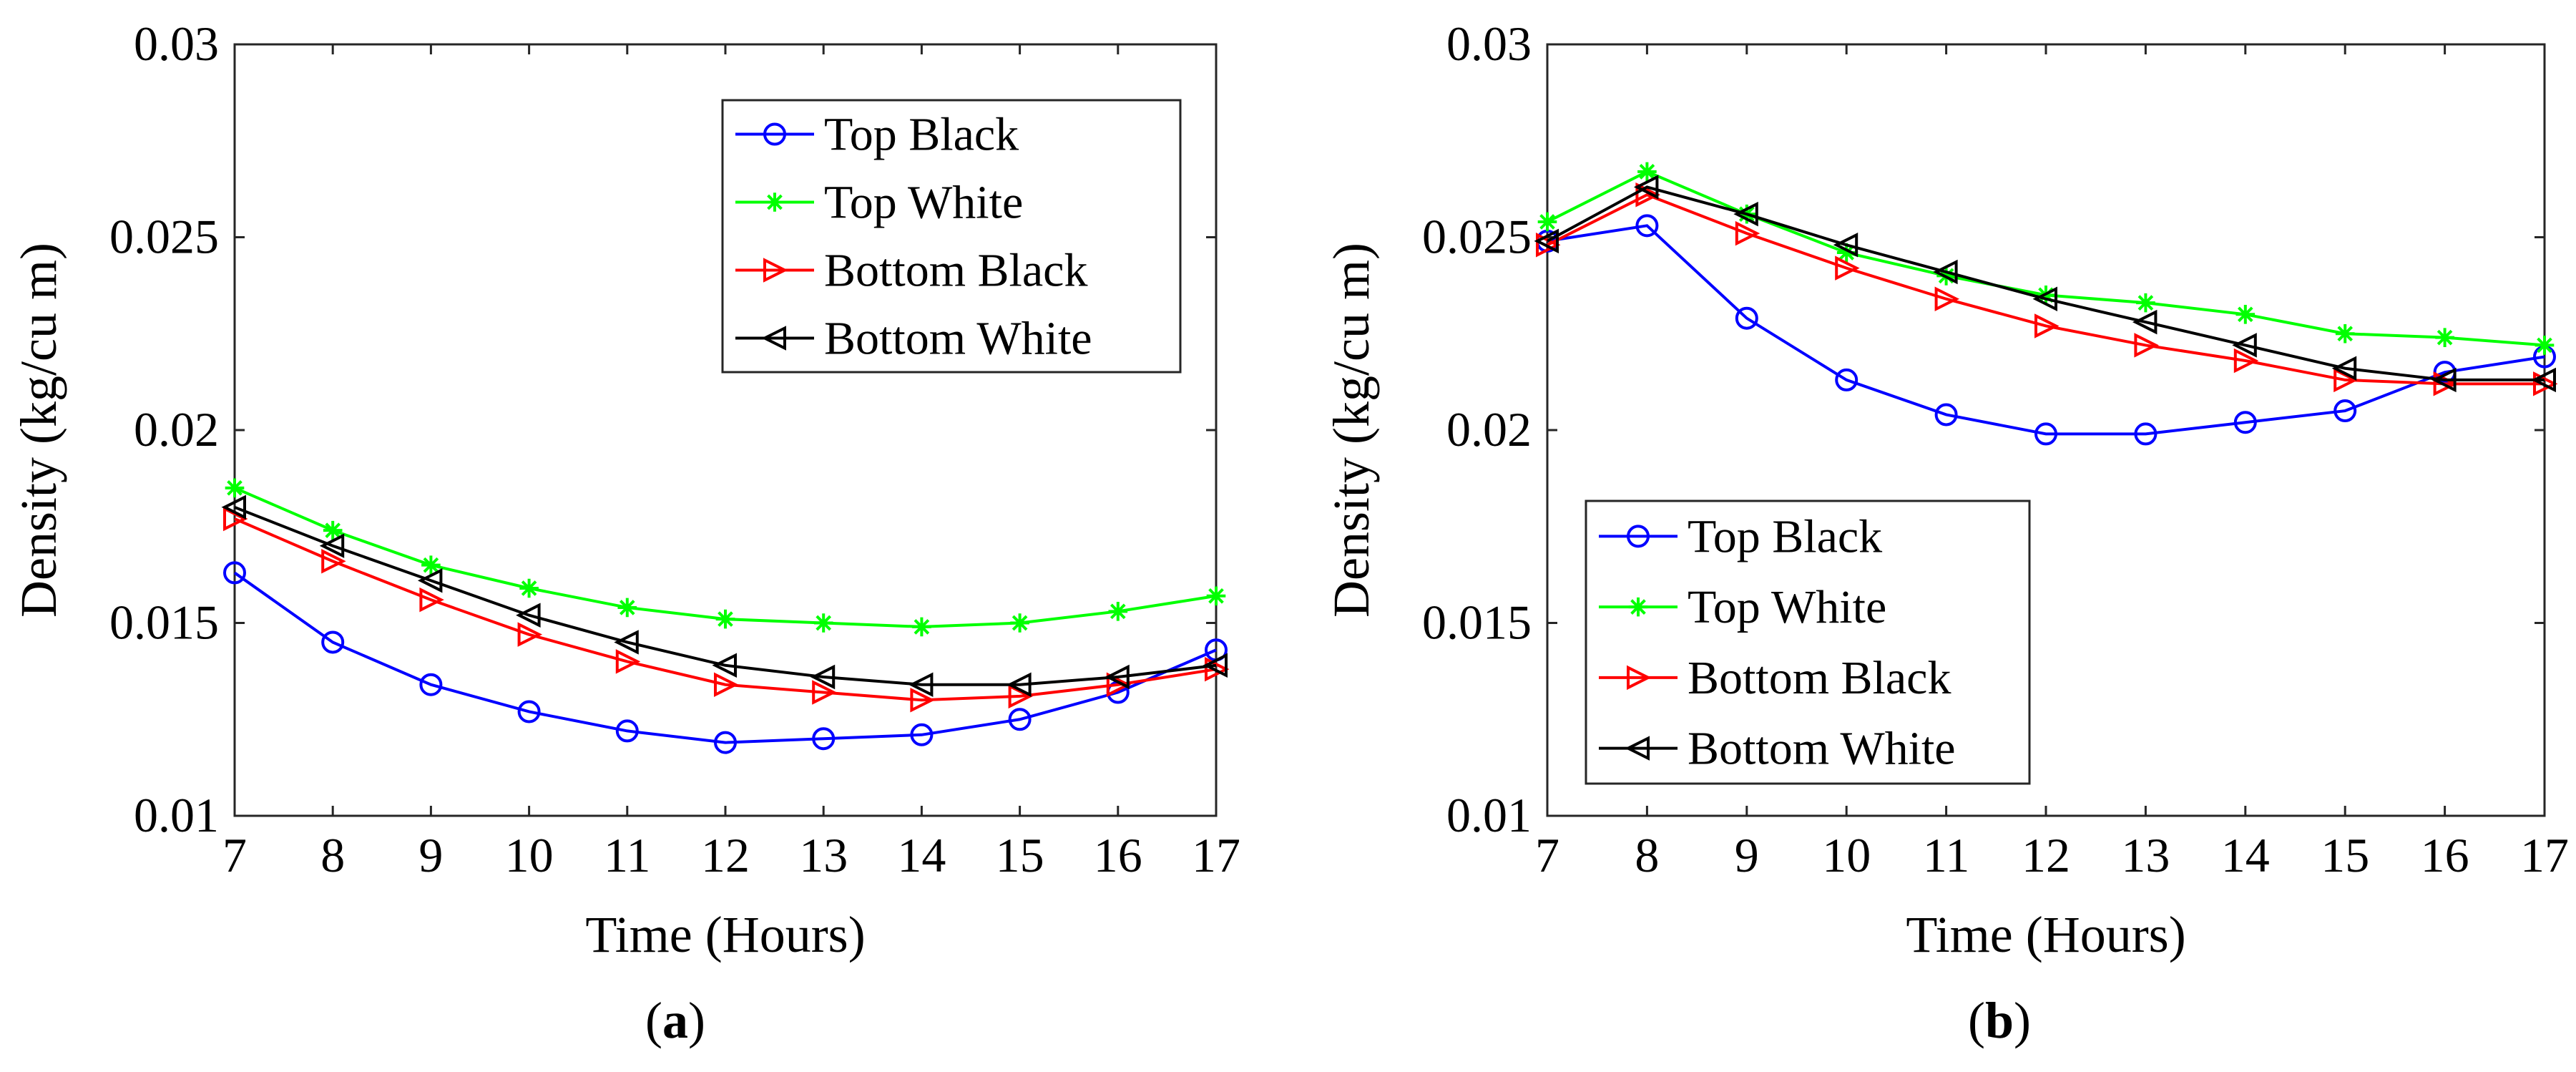  Describe the element at coordinates (725, 557) in the screenshot. I see `series-top-white` at that location.